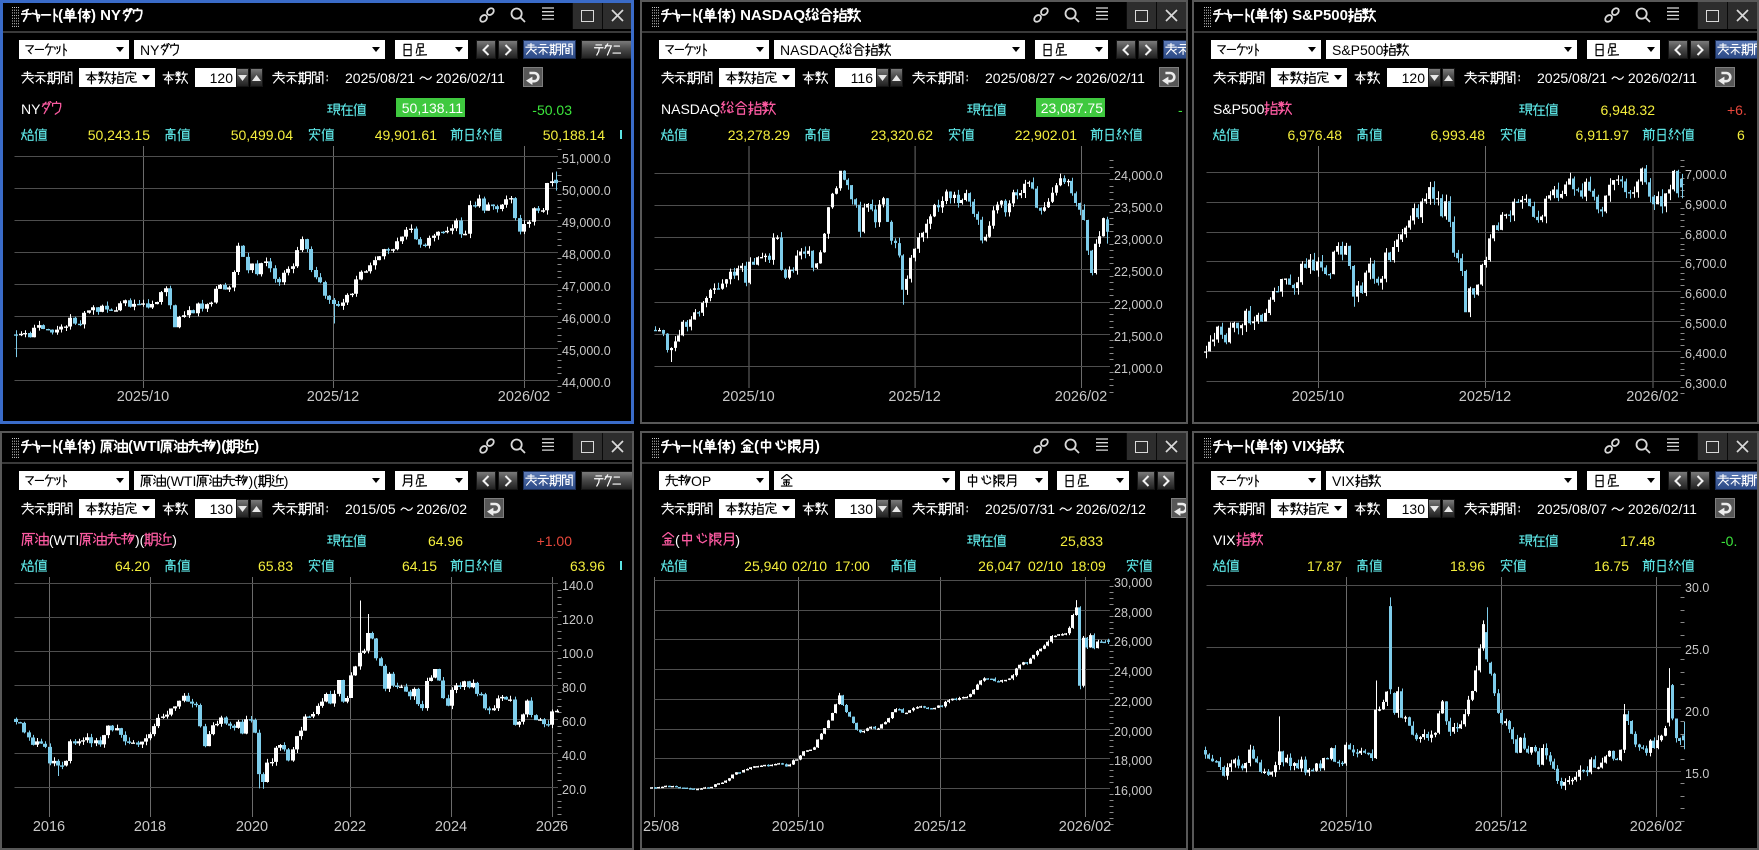 The height and width of the screenshot is (850, 1759). Describe the element at coordinates (586, 191) in the screenshot. I see `svg-text: 50,000.0` at that location.